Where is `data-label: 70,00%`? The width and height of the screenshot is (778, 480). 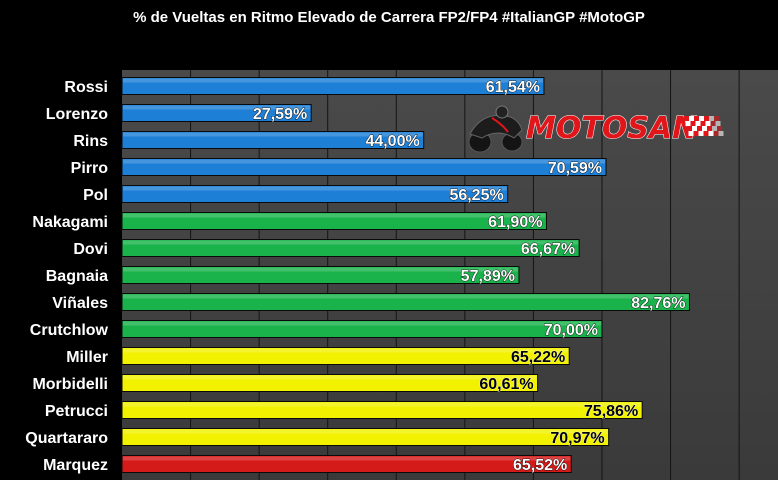 data-label: 70,00% is located at coordinates (571, 330).